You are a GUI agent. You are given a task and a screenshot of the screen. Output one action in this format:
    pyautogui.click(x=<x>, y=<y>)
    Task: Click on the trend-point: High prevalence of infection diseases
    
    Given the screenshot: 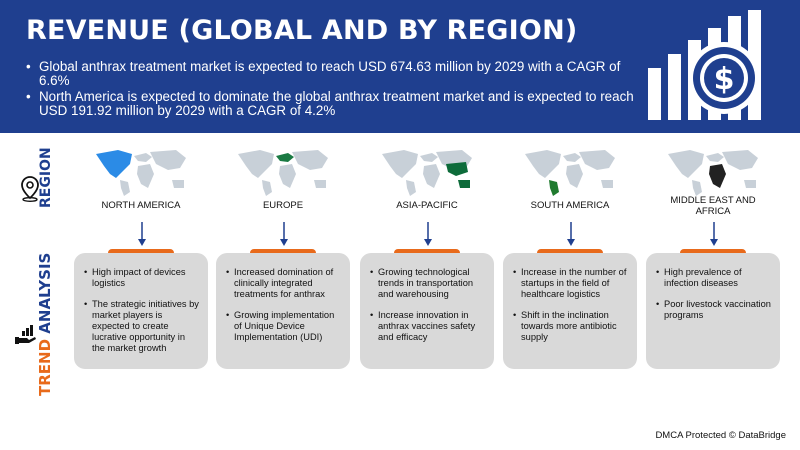 What is the action you would take?
    pyautogui.click(x=714, y=278)
    